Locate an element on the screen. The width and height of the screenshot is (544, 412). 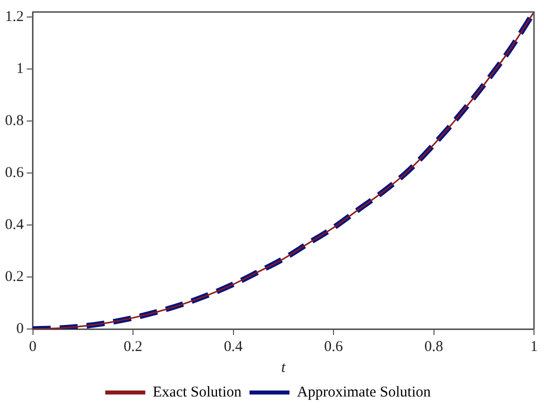
y-tick-label: 0 is located at coordinates (20, 328).